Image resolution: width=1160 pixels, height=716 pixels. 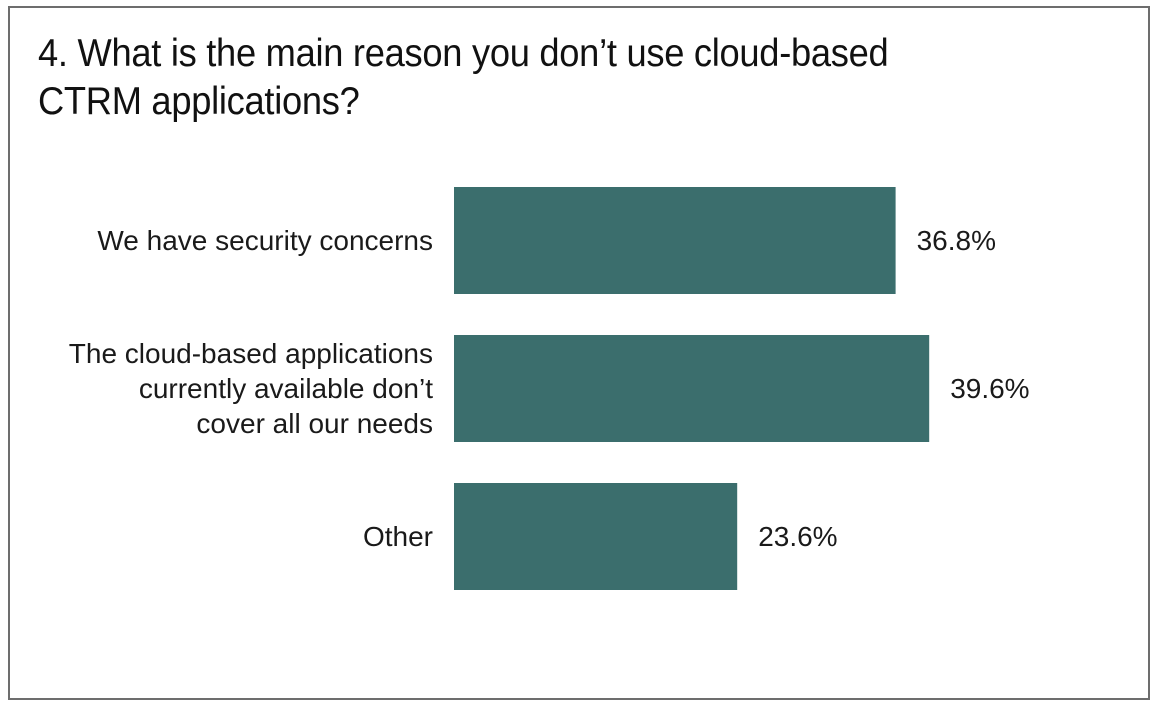 I want to click on value-label-1: 36.8%, so click(x=956, y=240).